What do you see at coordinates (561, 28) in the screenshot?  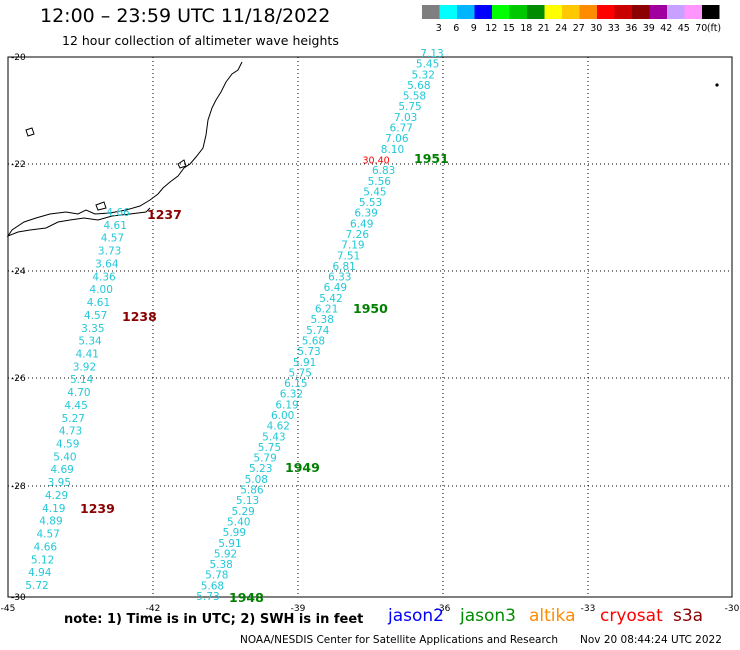 I see `legend-label: 24` at bounding box center [561, 28].